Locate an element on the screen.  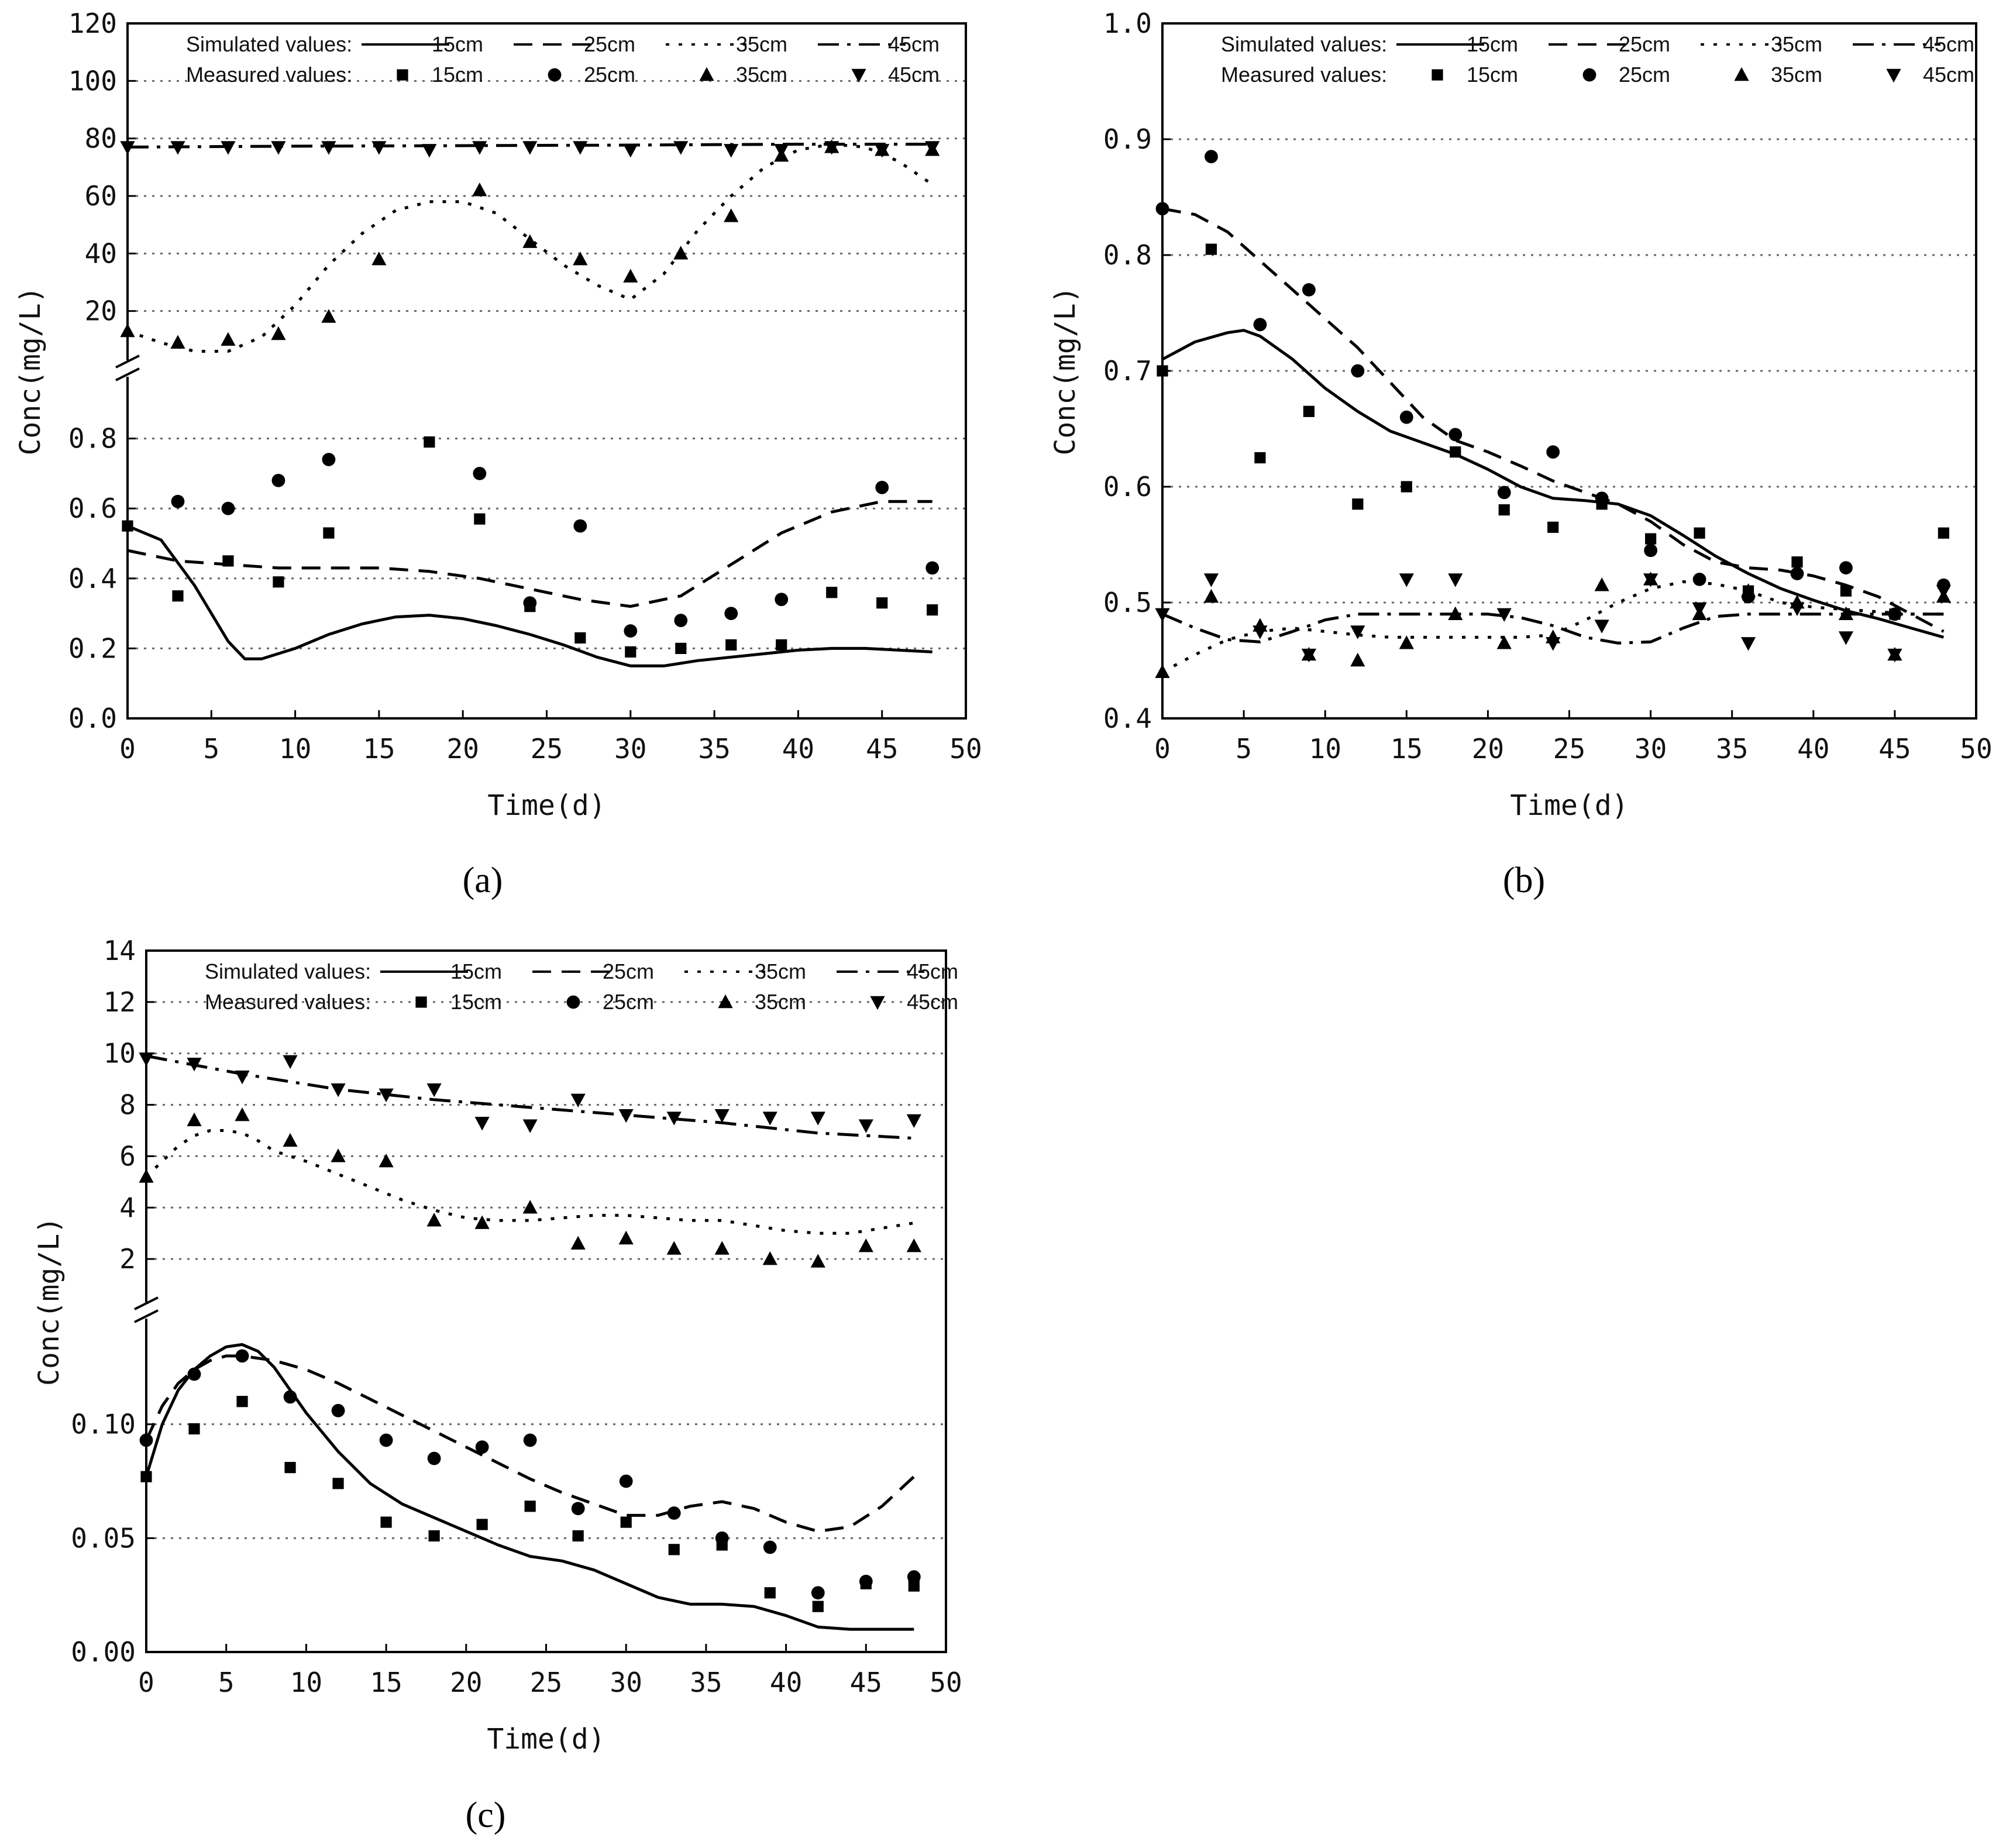
y-tick-label: 0.4 is located at coordinates (1127, 718).